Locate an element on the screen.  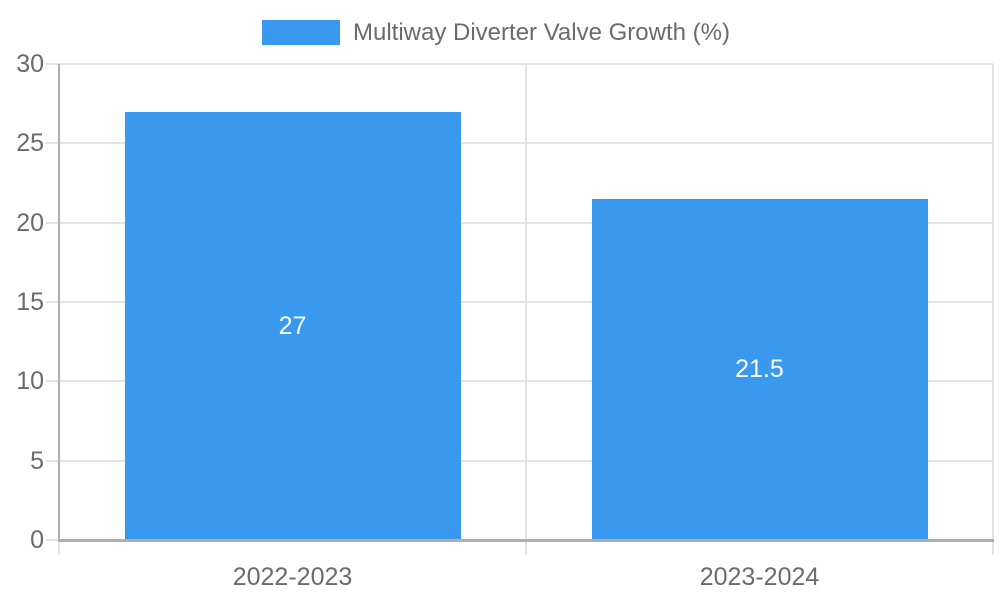
y-axis-tick-label: 20 is located at coordinates (30, 222).